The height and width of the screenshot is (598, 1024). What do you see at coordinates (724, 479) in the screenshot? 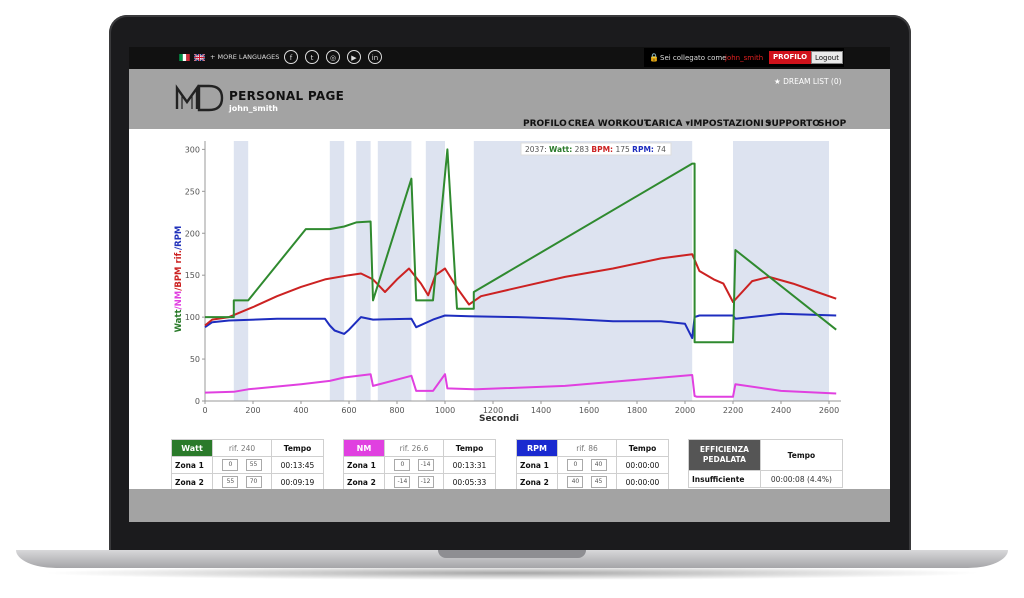
I see `efficienza-label: Insufficiente` at bounding box center [724, 479].